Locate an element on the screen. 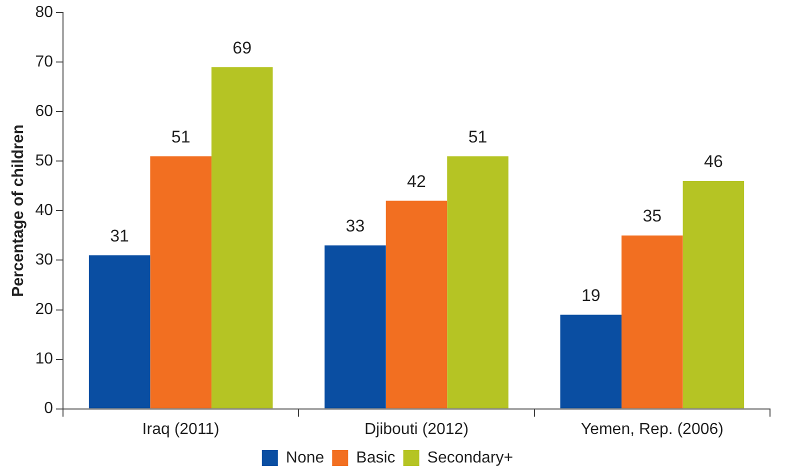 Image resolution: width=790 pixels, height=476 pixels. y-tick-label: 40 is located at coordinates (44, 211).